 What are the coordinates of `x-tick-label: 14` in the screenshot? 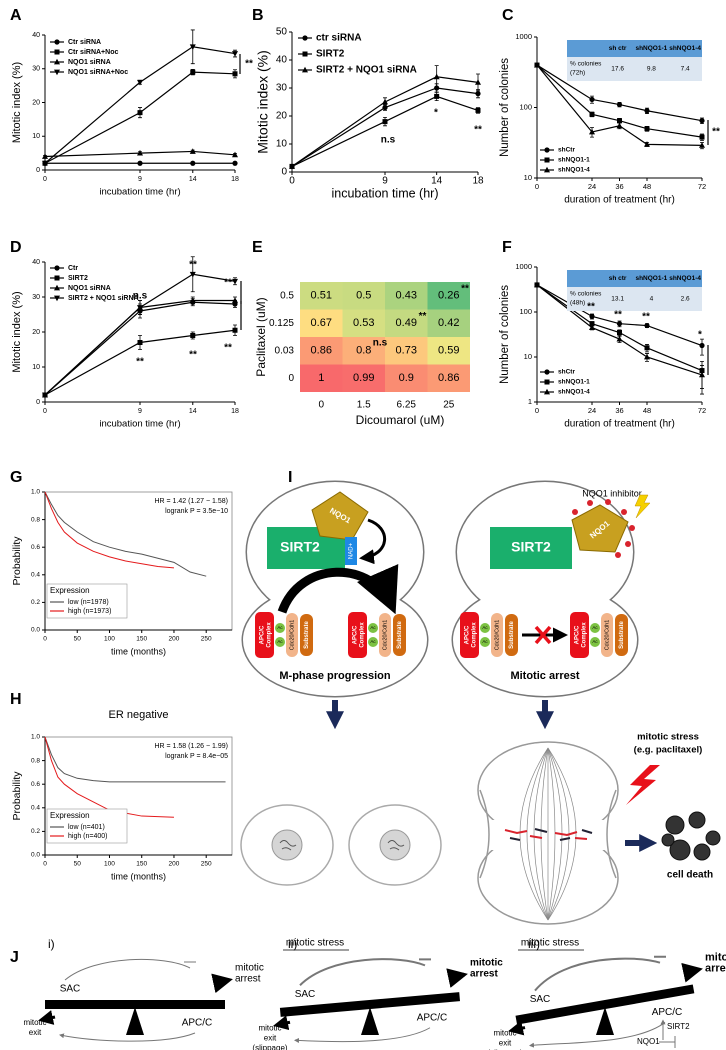 It's located at (193, 411).